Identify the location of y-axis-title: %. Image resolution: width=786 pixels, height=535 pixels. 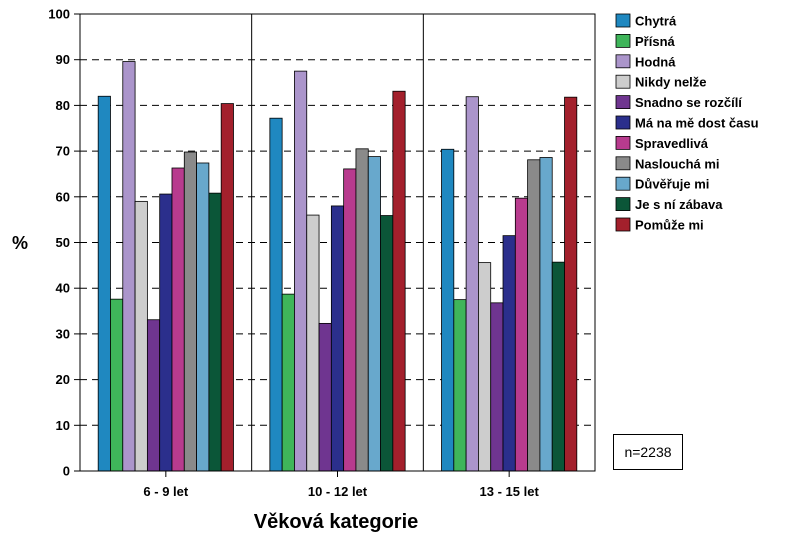
(20, 243).